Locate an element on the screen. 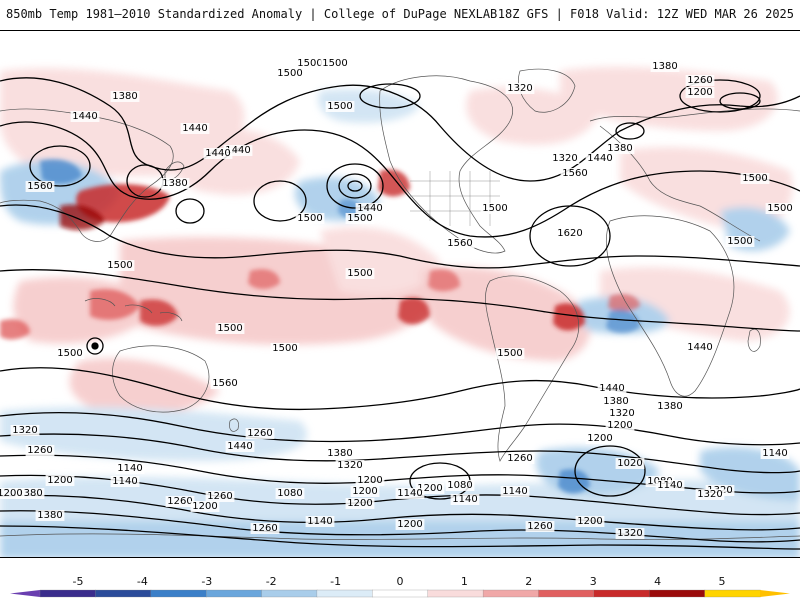 This screenshot has height=600, width=800. colorbar-tick-label: 2 is located at coordinates (528, 581).